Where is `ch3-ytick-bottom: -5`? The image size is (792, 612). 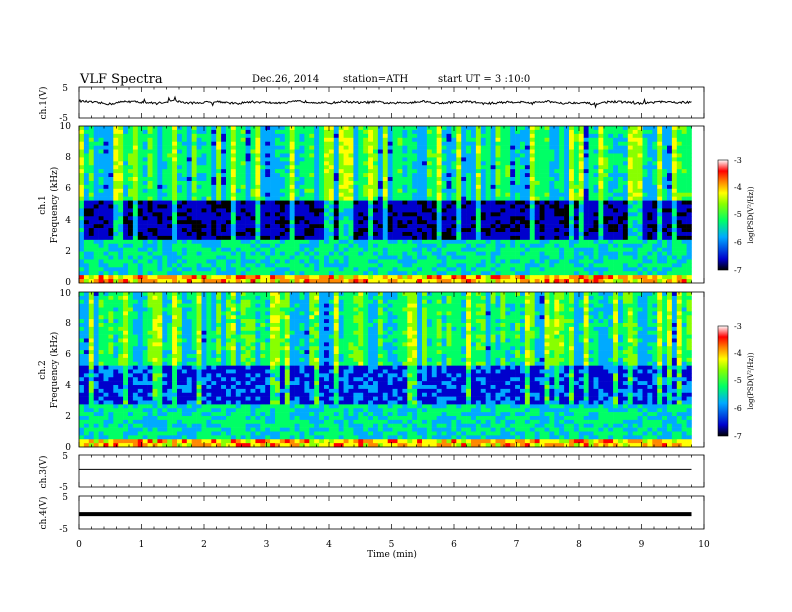
ch3-ytick-bottom: -5 is located at coordinates (63, 488).